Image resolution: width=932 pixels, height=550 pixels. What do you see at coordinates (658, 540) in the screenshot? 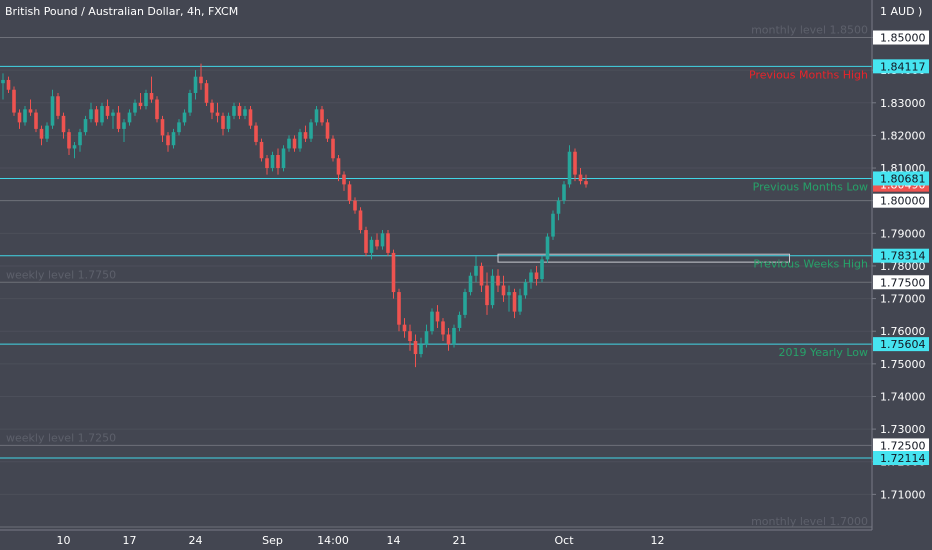
I see `time-tick-label-8: 12` at bounding box center [658, 540].